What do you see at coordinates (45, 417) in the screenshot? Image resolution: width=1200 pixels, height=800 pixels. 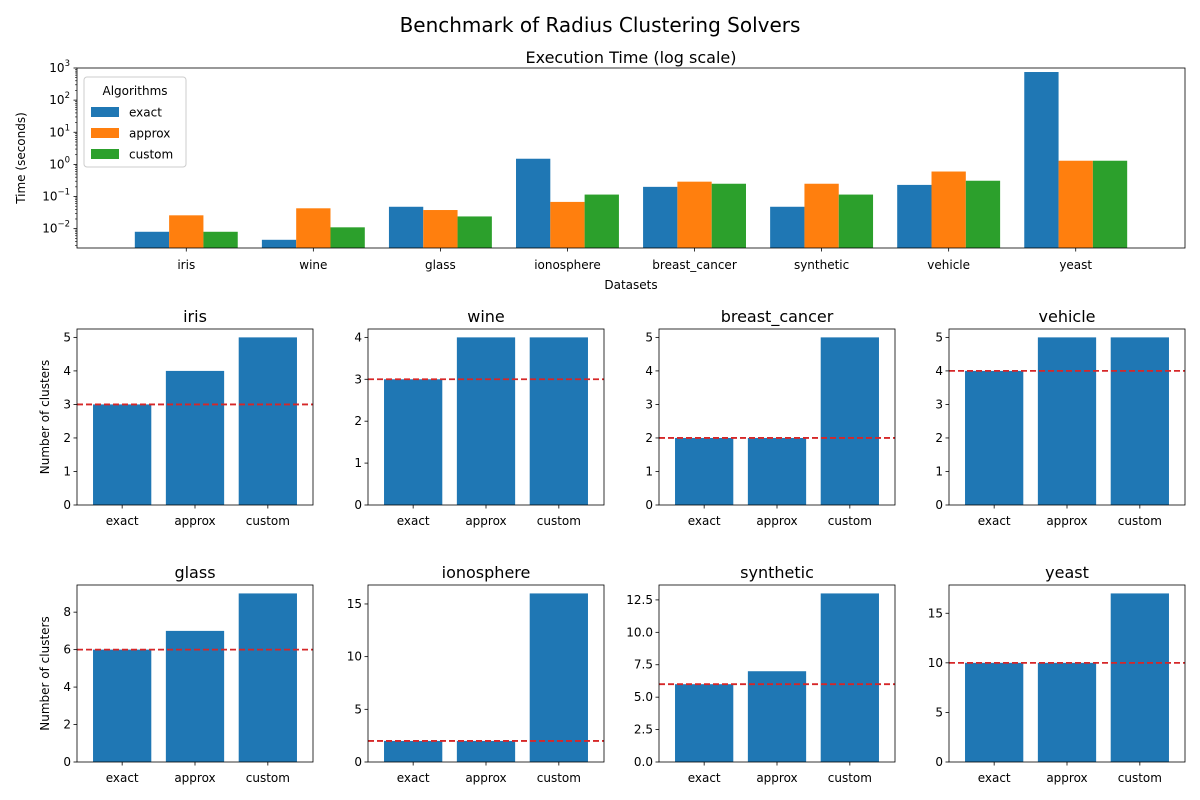 I see `subplot-ylabel: Number of clusters` at bounding box center [45, 417].